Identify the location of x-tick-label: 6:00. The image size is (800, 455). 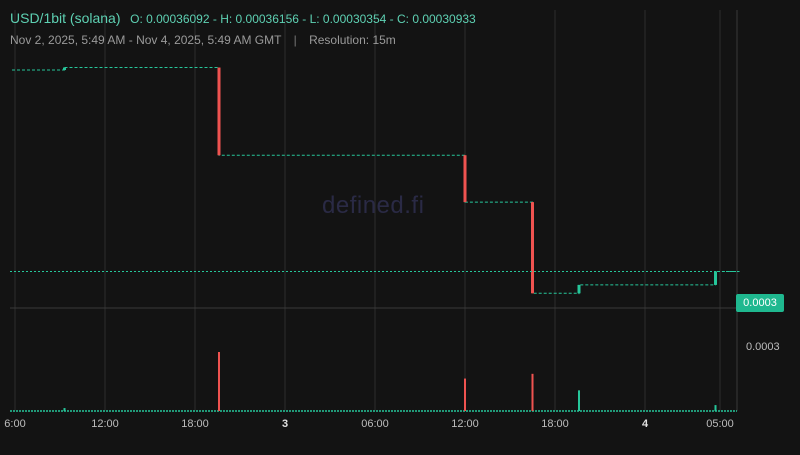
(15, 424).